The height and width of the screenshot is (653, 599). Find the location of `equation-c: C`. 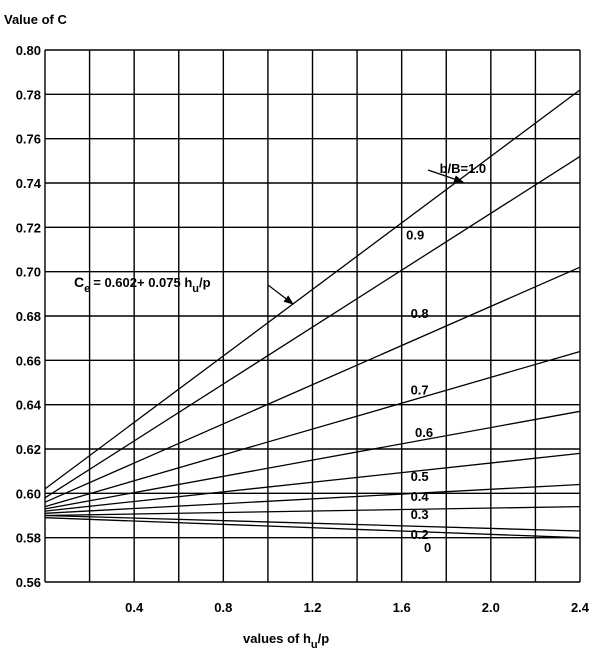

equation-c: C is located at coordinates (79, 282).